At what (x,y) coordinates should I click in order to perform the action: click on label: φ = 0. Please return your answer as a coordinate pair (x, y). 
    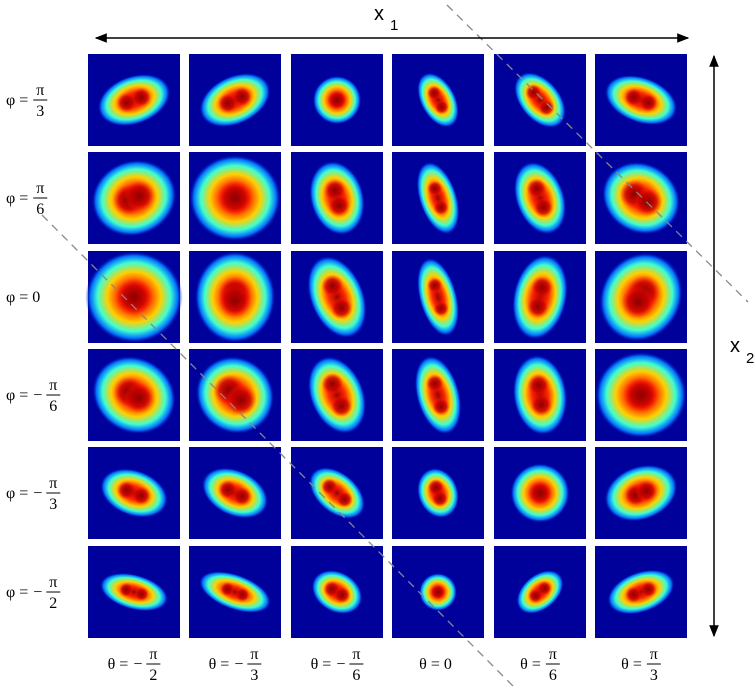
    Looking at the image, I should click on (23, 297).